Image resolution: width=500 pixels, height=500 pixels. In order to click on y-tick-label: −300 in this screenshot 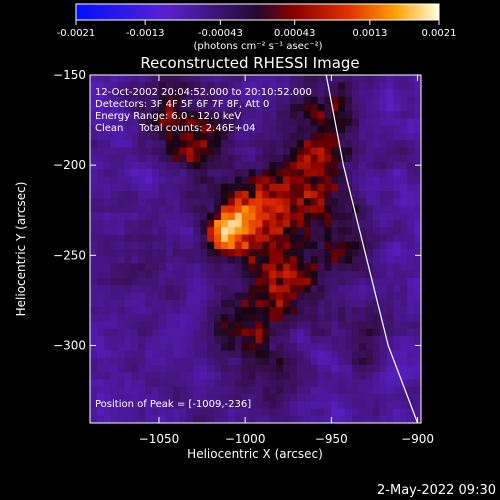, I will do `click(69, 345)`.